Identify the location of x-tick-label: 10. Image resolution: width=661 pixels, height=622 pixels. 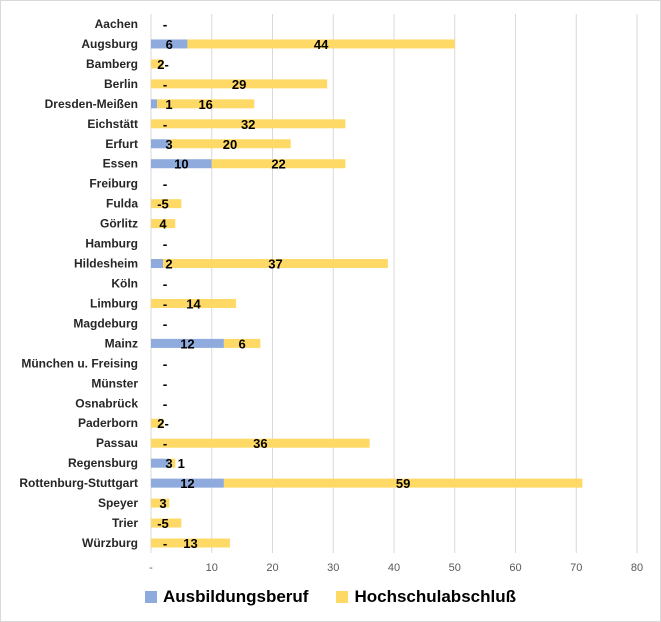
(212, 568).